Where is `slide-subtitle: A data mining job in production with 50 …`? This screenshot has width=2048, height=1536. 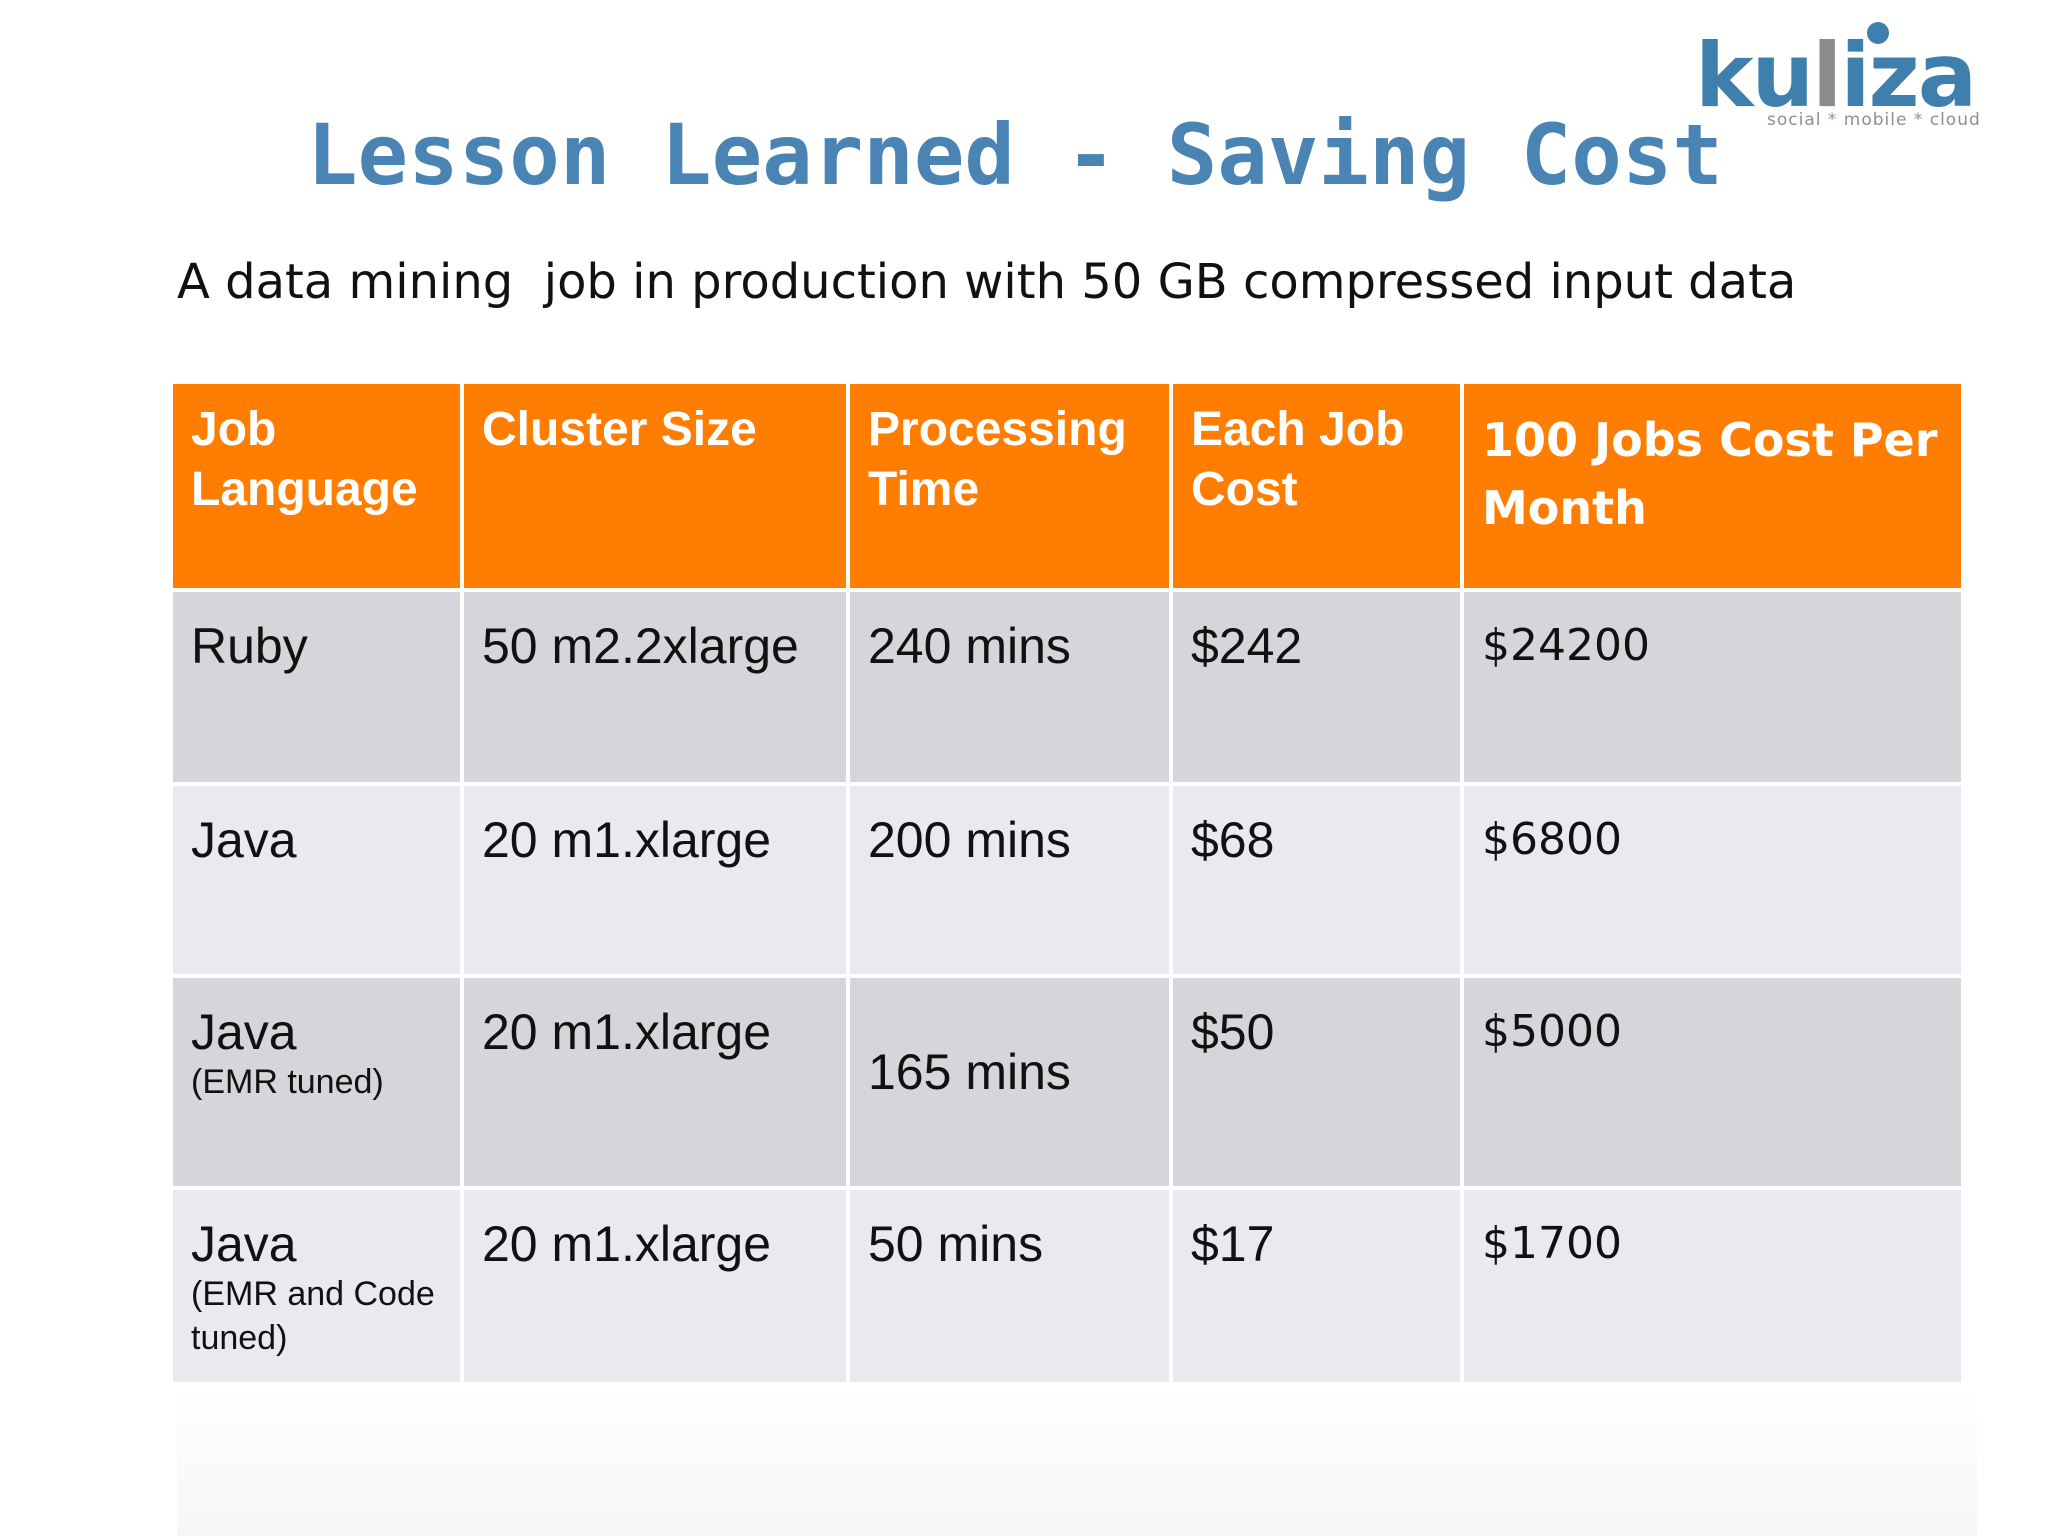
slide-subtitle: A data mining job in production with 50 … is located at coordinates (987, 282).